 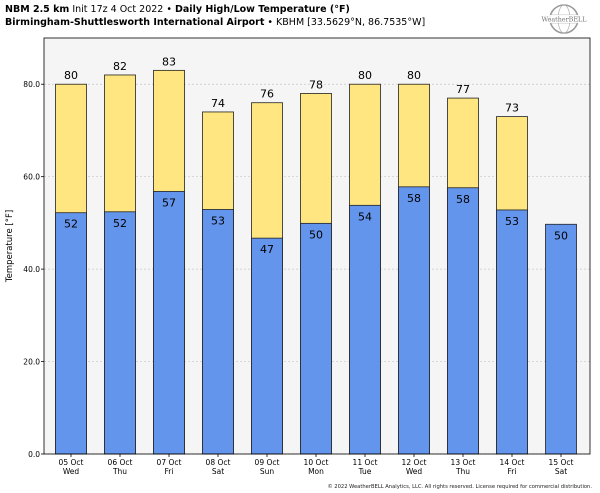 What do you see at coordinates (512, 108) in the screenshot?
I see `high-label: 73` at bounding box center [512, 108].